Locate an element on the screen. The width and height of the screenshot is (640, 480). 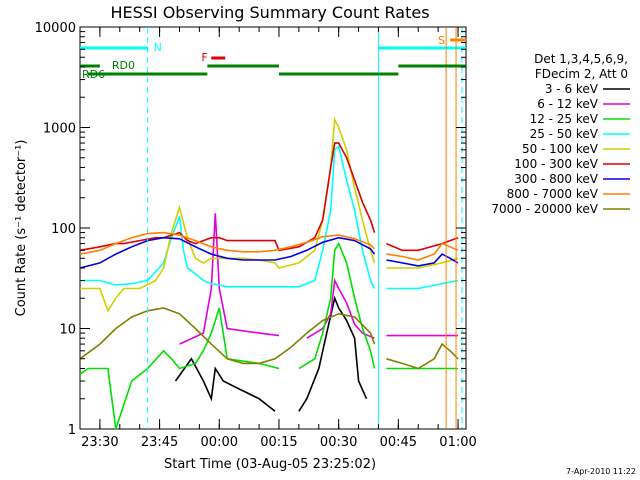
y-tick-label: 100 is located at coordinates (63, 229).